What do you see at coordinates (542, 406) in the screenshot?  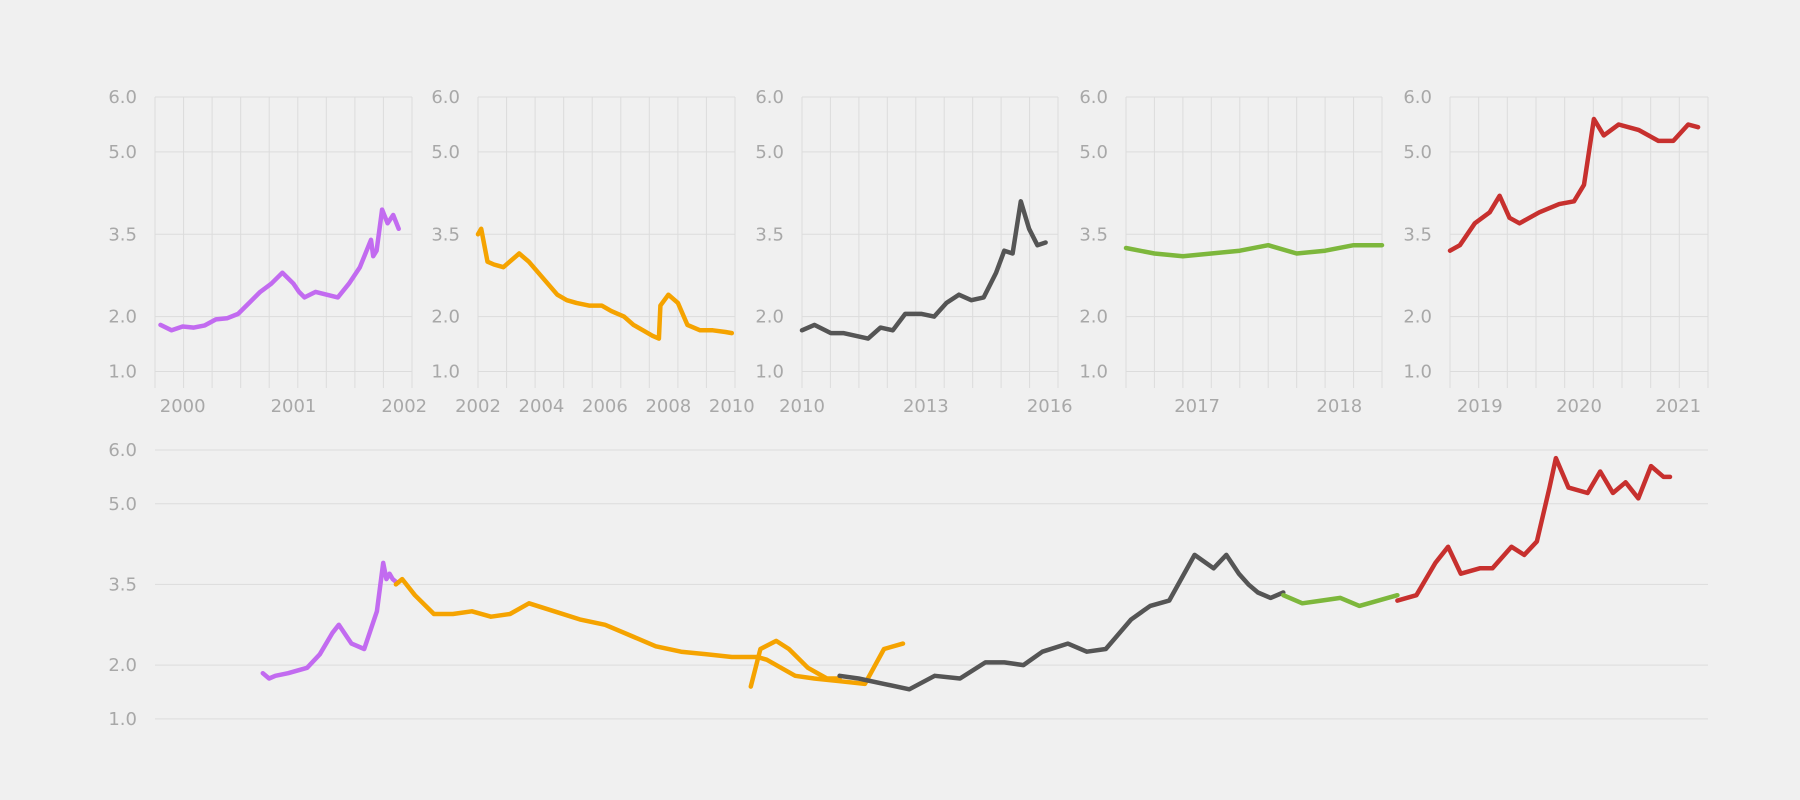 I see `x-tick-label: 2004` at bounding box center [542, 406].